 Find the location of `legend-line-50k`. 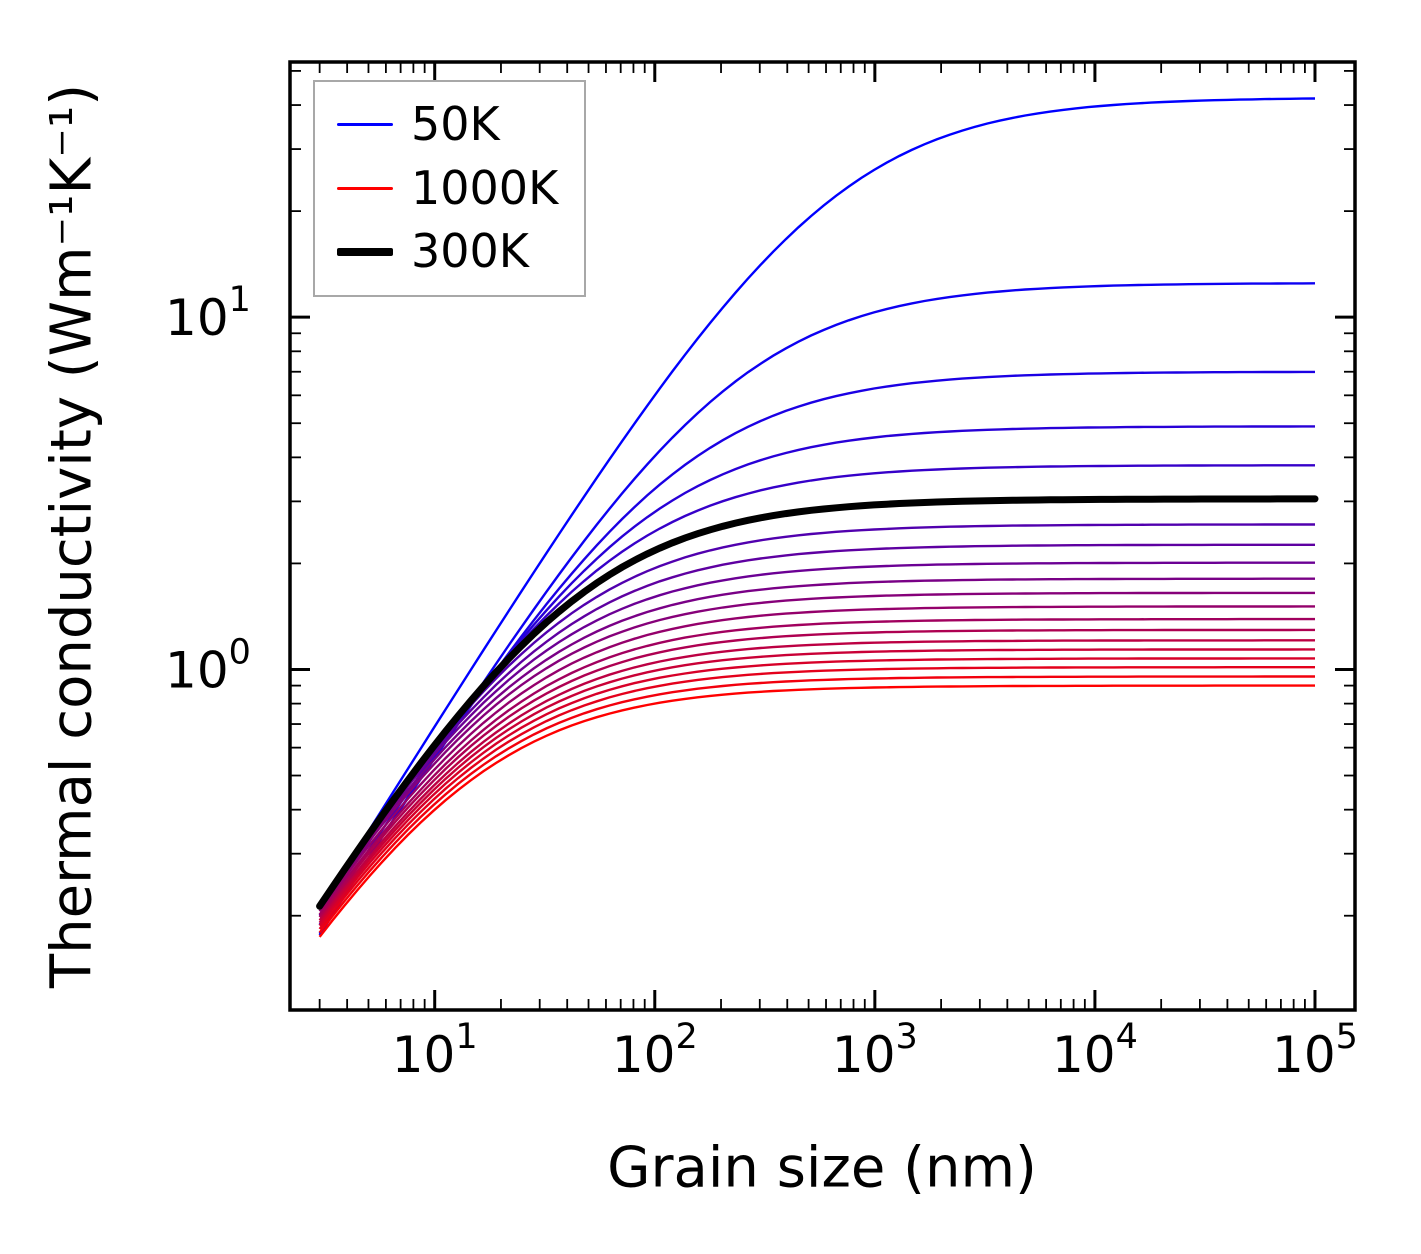

legend-line-50k is located at coordinates (365, 125).